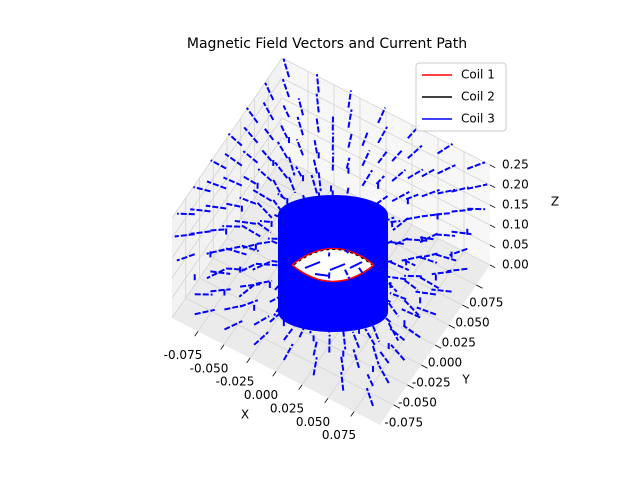  Describe the element at coordinates (472, 323) in the screenshot. I see `y-tick-label: 0.050` at that location.